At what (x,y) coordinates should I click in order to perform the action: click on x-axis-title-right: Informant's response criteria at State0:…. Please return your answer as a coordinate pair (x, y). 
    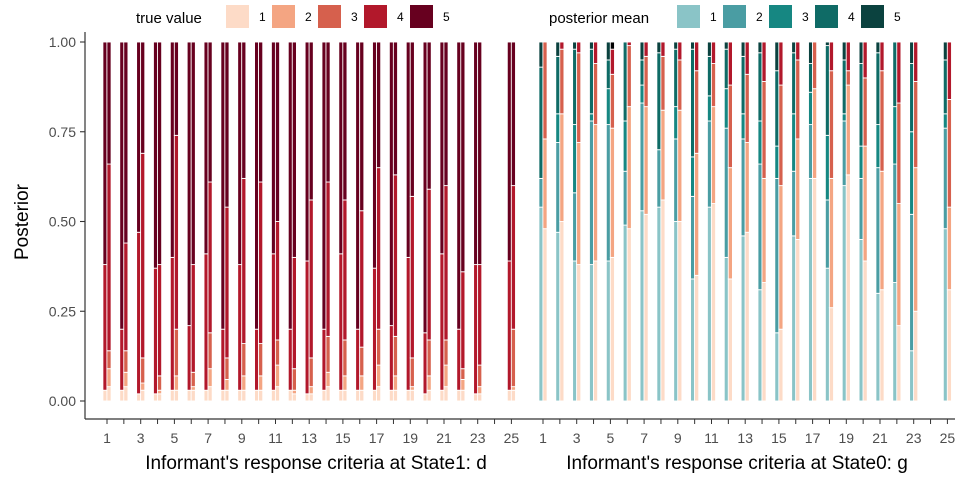
    Looking at the image, I should click on (737, 463).